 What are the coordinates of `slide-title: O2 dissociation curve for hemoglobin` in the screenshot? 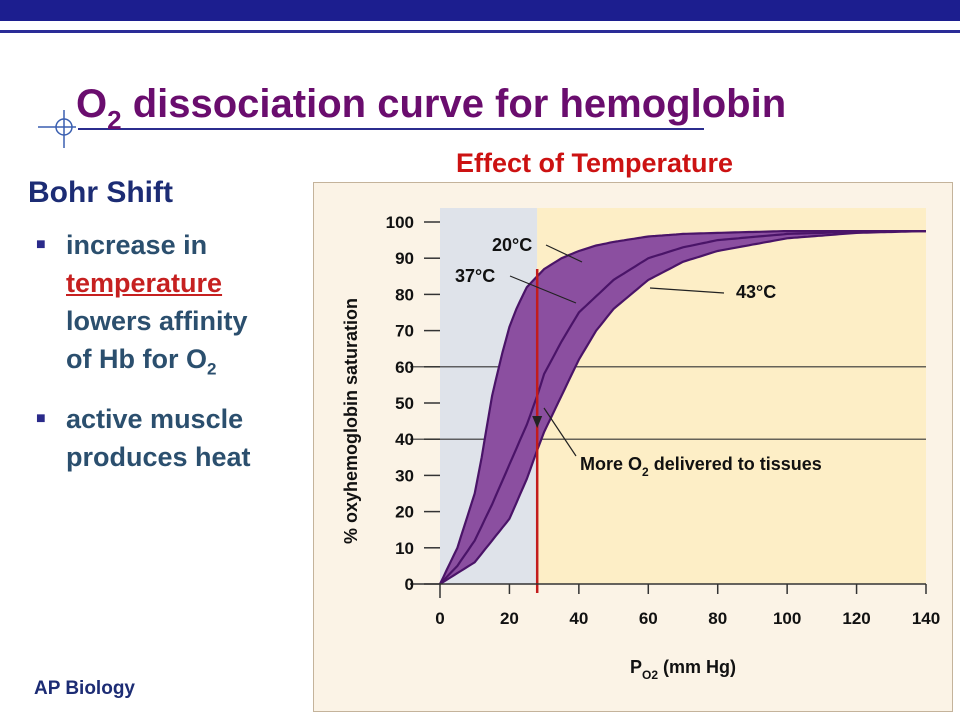 It's located at (431, 108).